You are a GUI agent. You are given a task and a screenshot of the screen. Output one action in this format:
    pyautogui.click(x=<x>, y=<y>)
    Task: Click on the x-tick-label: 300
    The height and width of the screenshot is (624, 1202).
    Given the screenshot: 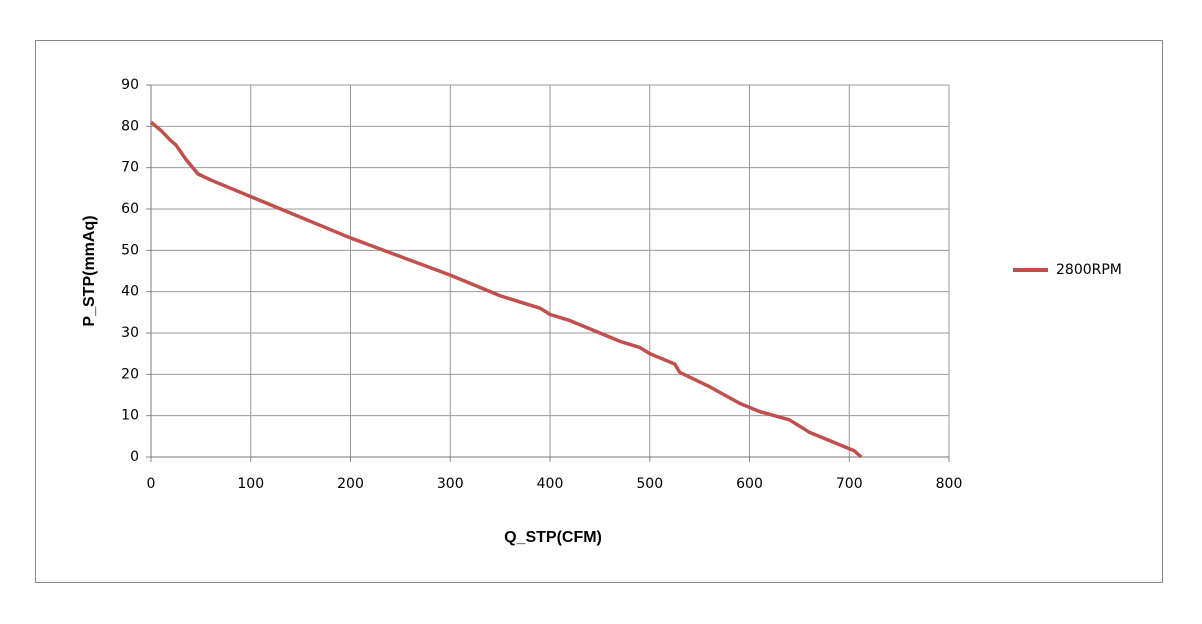 What is the action you would take?
    pyautogui.click(x=450, y=484)
    